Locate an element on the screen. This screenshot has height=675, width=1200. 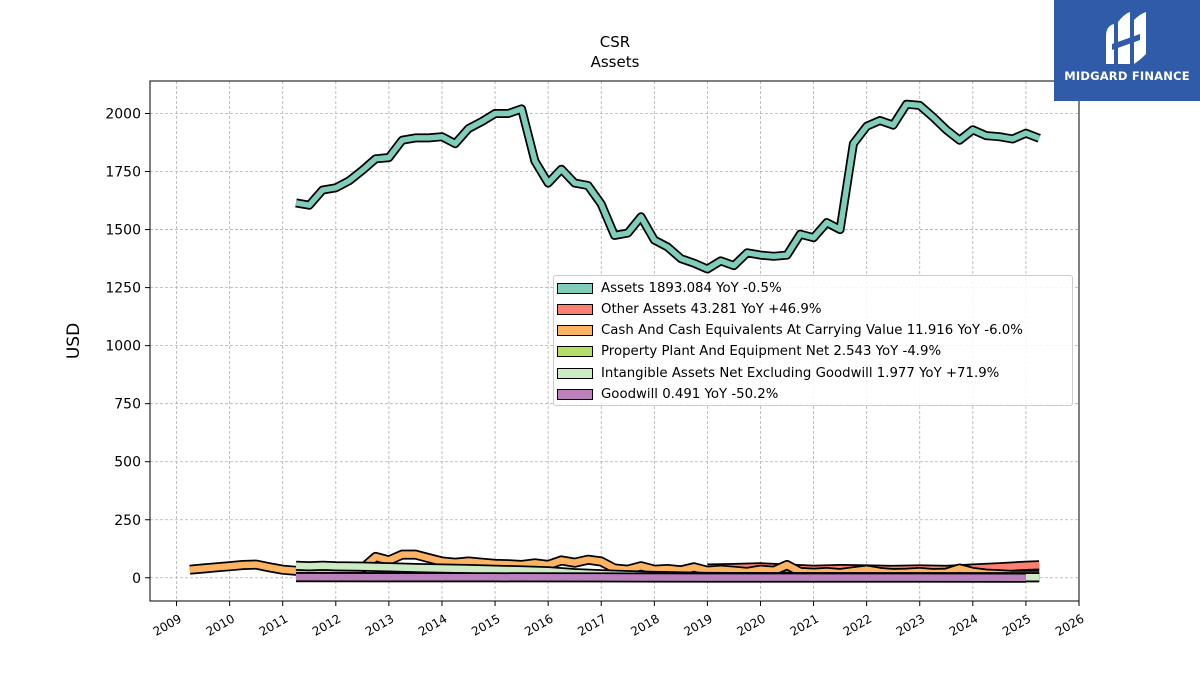
x-tick-label: 2026 is located at coordinates (1069, 624).